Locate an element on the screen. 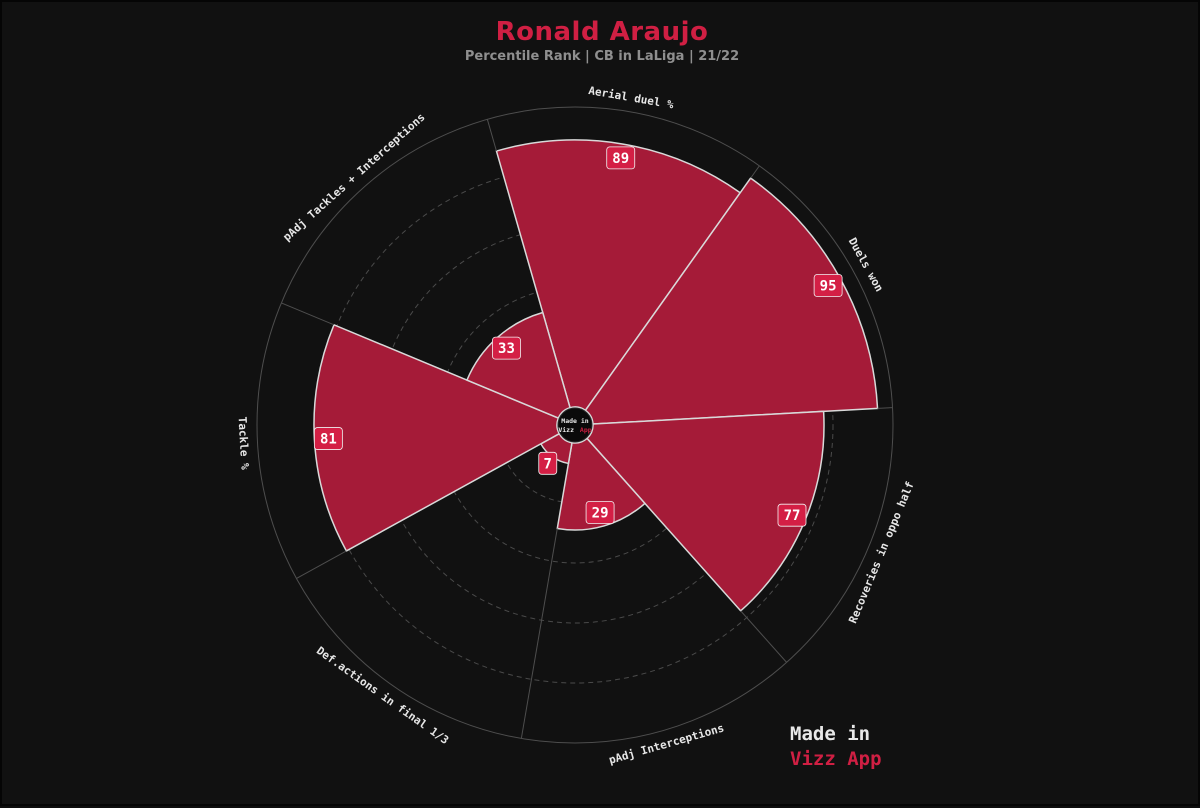 This screenshot has width=1200, height=808. chart-title: Ronald Araujo is located at coordinates (602, 32).